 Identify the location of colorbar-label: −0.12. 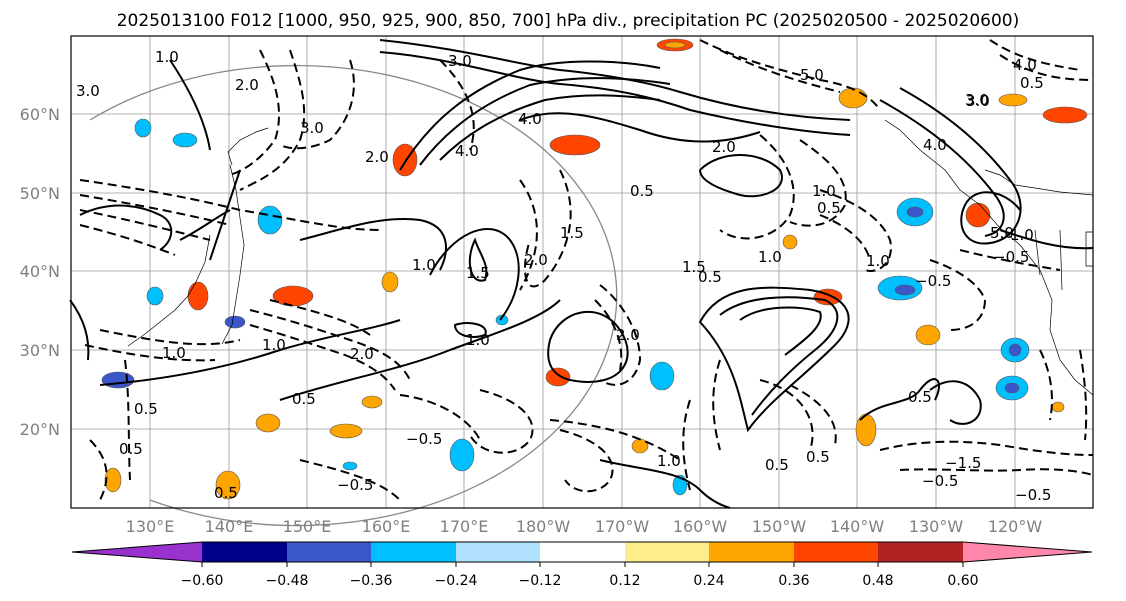
(540, 581).